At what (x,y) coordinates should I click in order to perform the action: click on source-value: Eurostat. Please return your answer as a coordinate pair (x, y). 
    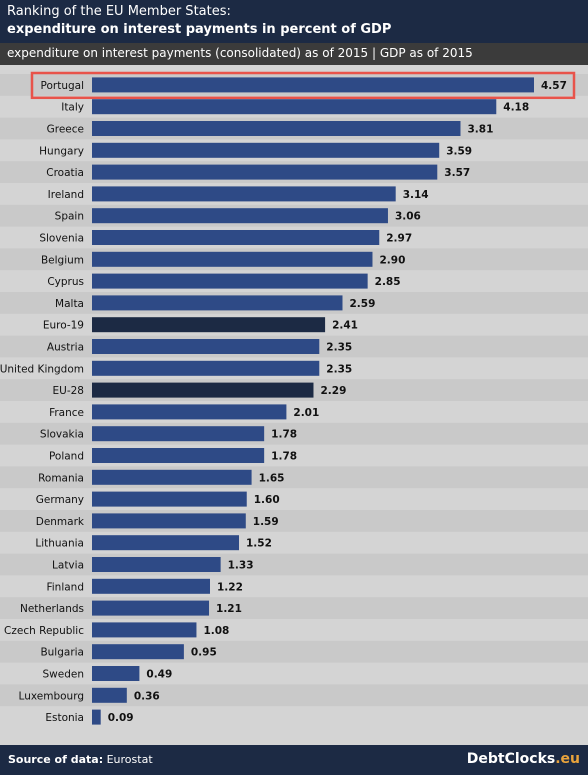
    Looking at the image, I should click on (129, 759).